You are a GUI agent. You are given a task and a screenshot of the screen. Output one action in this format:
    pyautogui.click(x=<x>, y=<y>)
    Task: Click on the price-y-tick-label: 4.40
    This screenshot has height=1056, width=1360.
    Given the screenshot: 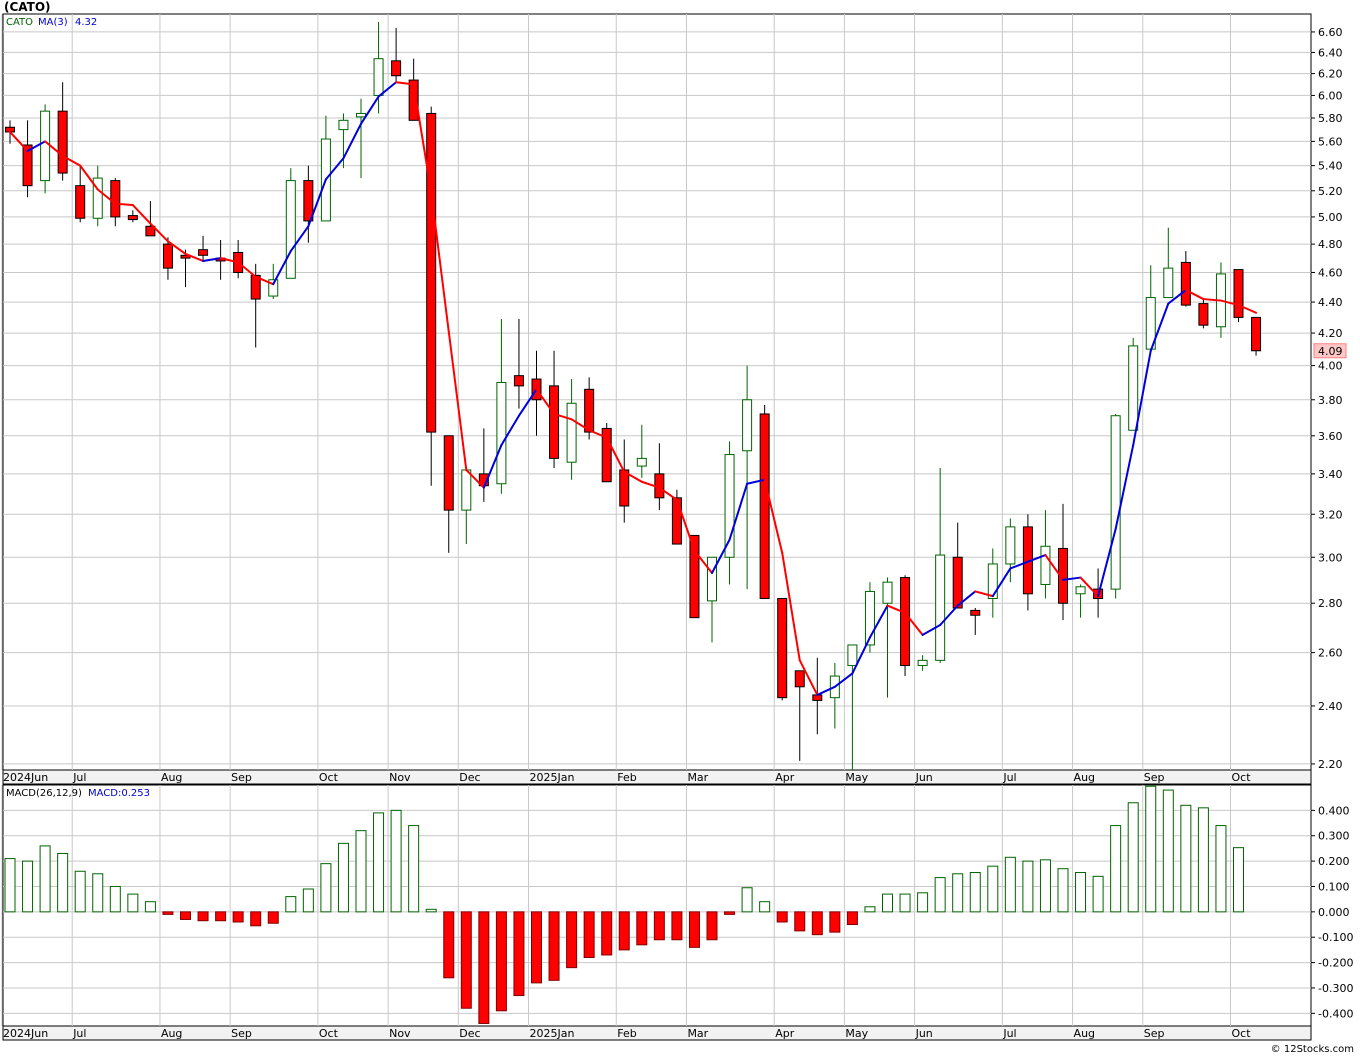 What is the action you would take?
    pyautogui.click(x=1330, y=302)
    